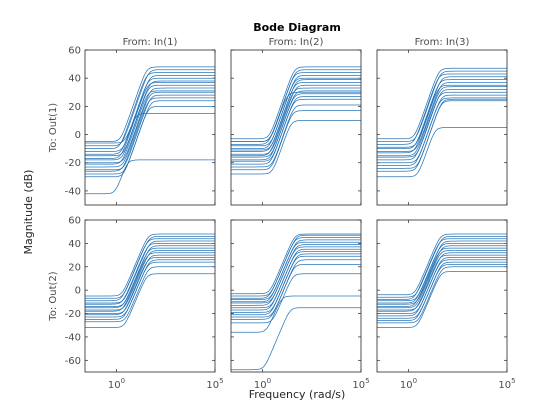 The image size is (560, 420). Describe the element at coordinates (297, 394) in the screenshot. I see `x-axis-label: Frequency (rad/s)` at that location.